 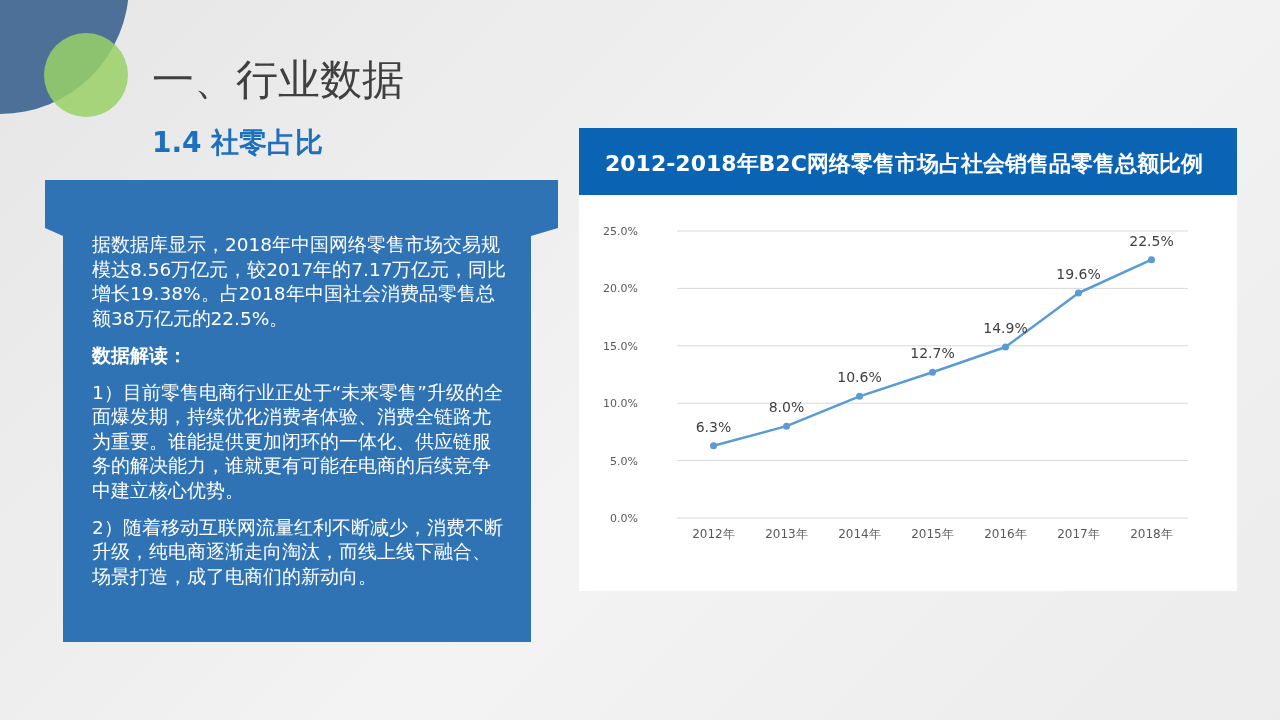 What do you see at coordinates (713, 426) in the screenshot?
I see `data-label: 6.3%` at bounding box center [713, 426].